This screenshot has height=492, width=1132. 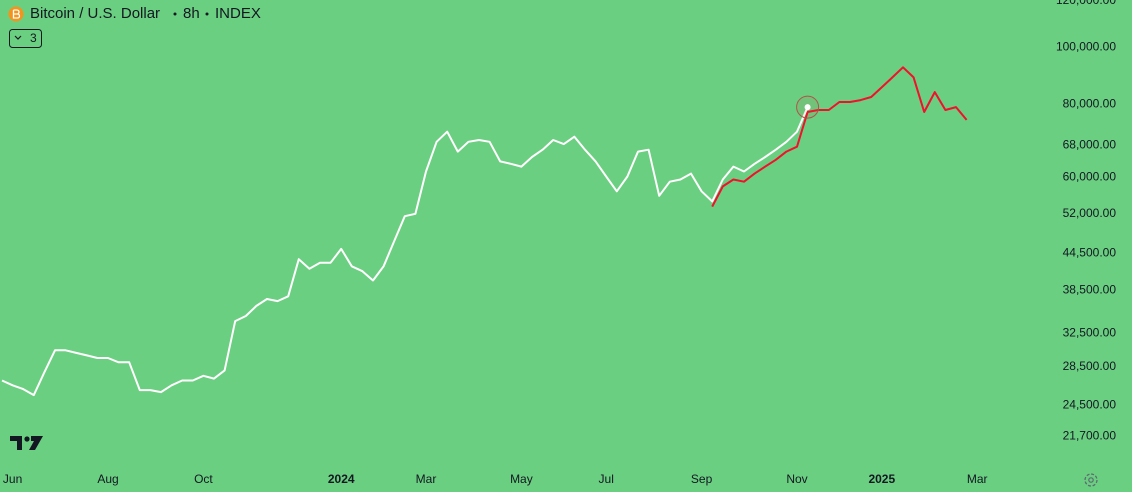 I want to click on exchange: INDEX, so click(x=238, y=13).